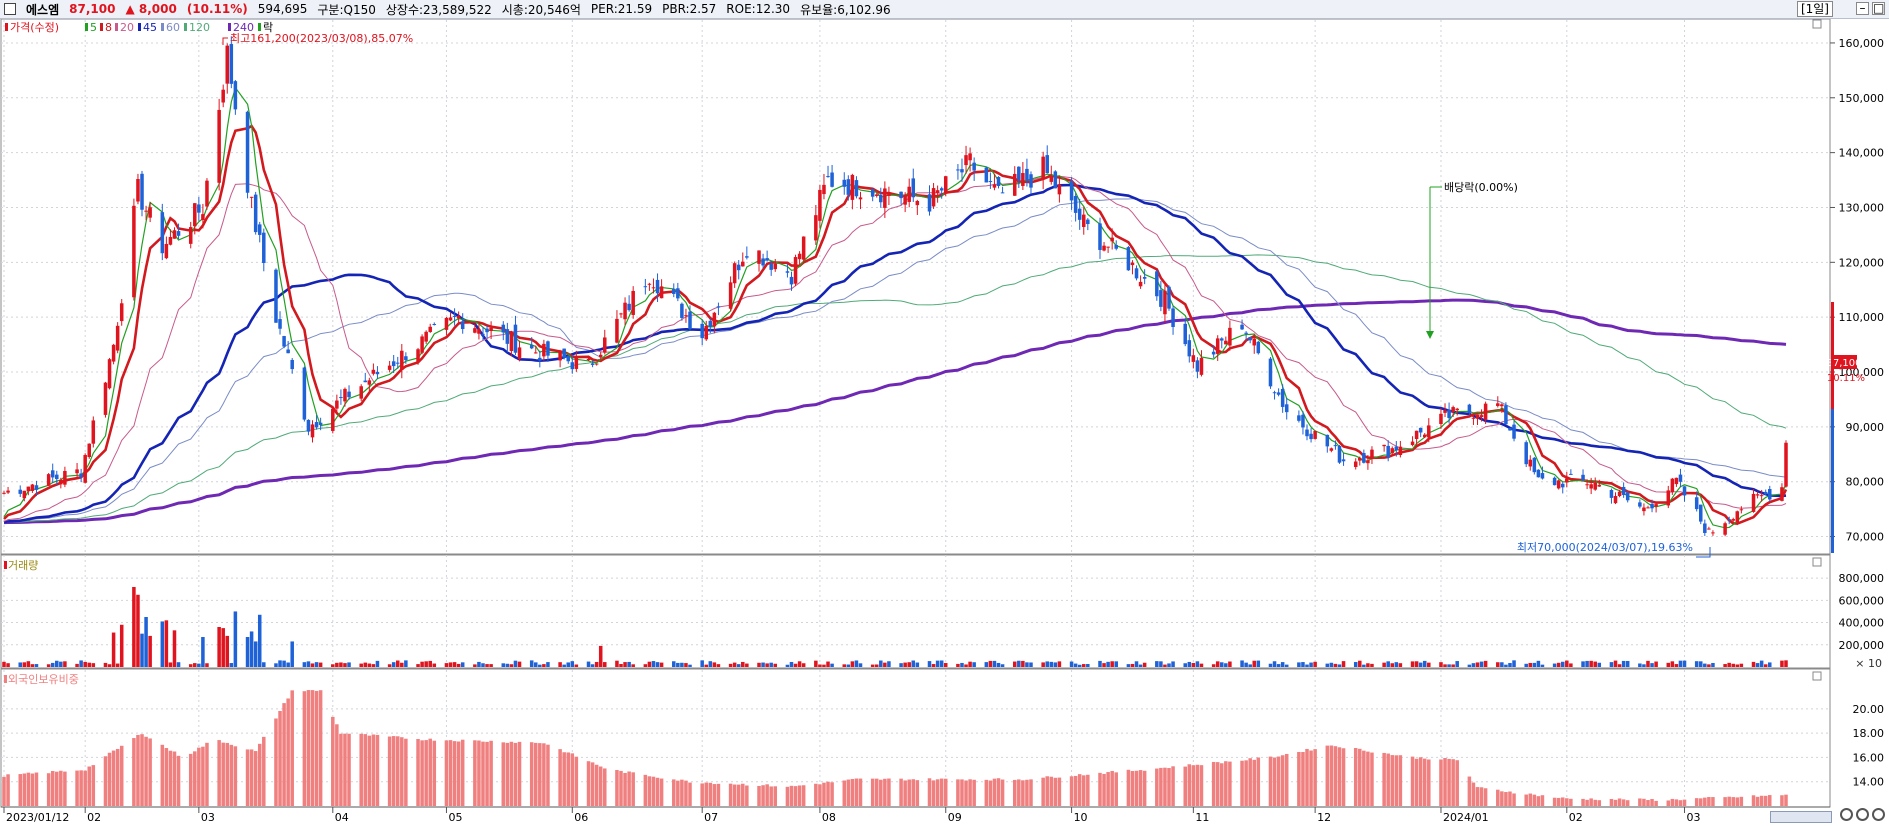  I want to click on scroll-bar, so click(1801, 817).